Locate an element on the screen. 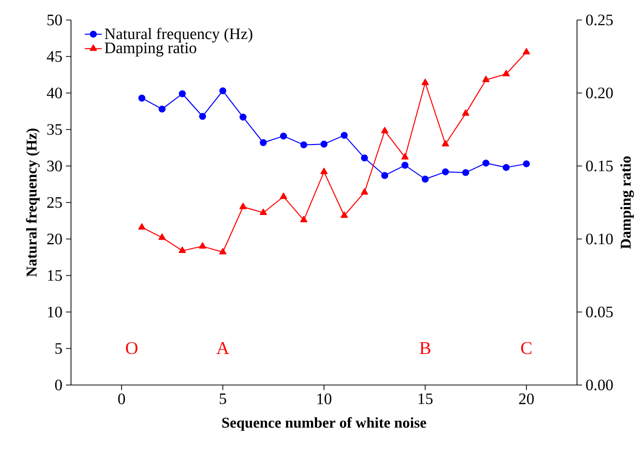 This screenshot has width=641, height=449. x-tick-label: 10 is located at coordinates (324, 399).